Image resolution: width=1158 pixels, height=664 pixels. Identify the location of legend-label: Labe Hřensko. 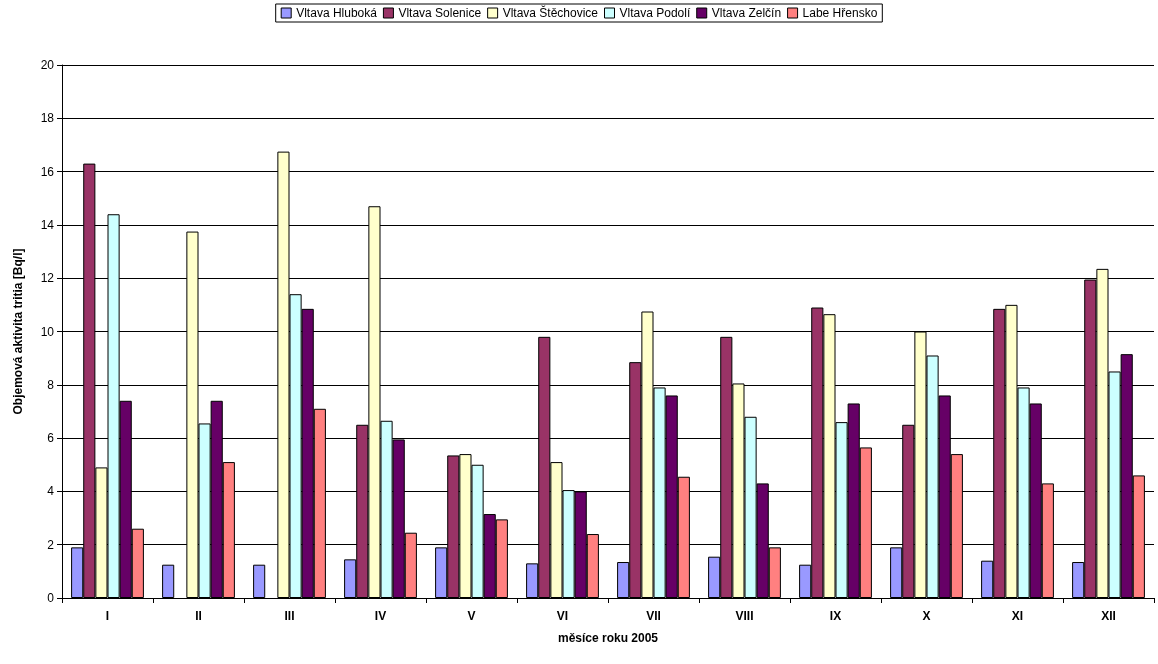
(840, 13).